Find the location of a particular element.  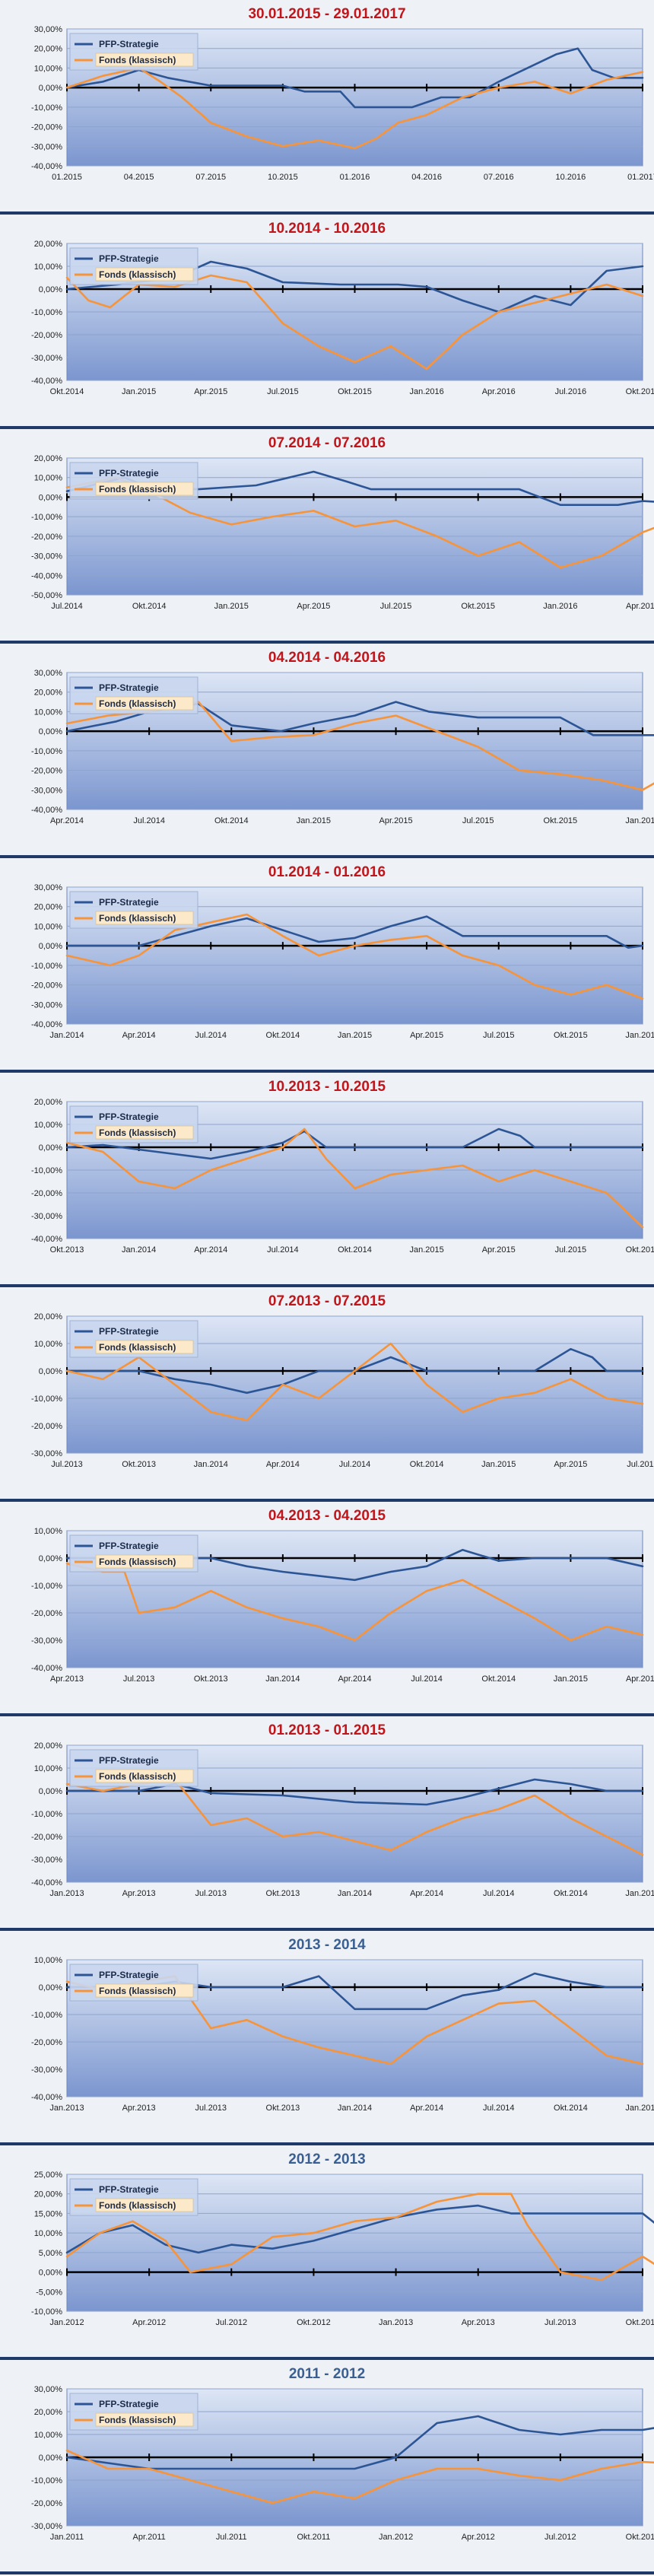

x-tick-label: Jul.2012 is located at coordinates (560, 2537).